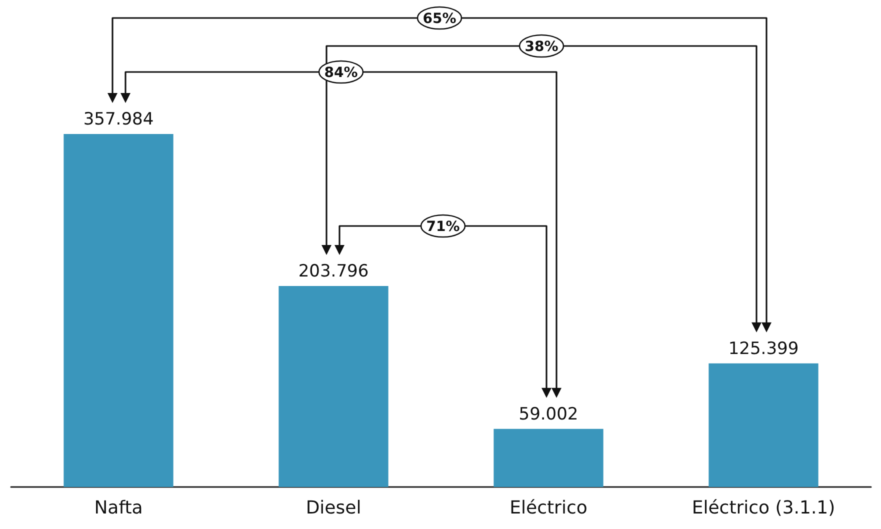 The width and height of the screenshot is (881, 529). Describe the element at coordinates (549, 508) in the screenshot. I see `x-tick-label: Eléctrico` at that location.